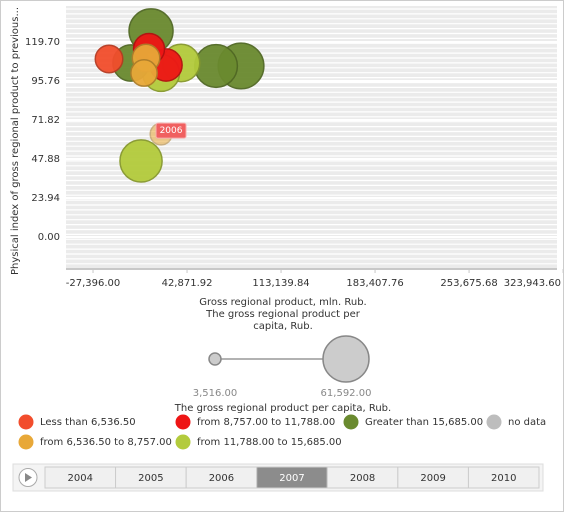 The height and width of the screenshot is (512, 564). Describe the element at coordinates (42, 42) in the screenshot. I see `y-tick-label: 119.70` at that location.